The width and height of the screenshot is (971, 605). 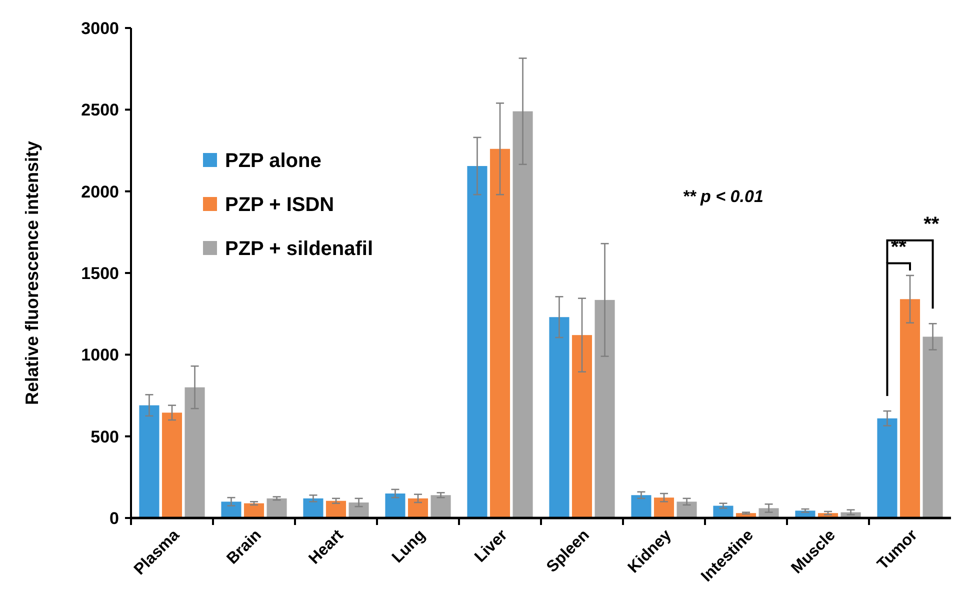 I want to click on legend-label: PZP + ISDN, so click(x=279, y=205).